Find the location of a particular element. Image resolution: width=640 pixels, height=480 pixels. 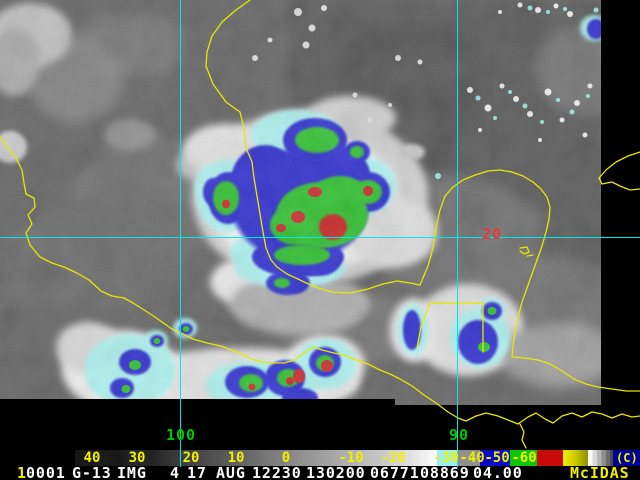

scale-red-segment is located at coordinates (550, 458).